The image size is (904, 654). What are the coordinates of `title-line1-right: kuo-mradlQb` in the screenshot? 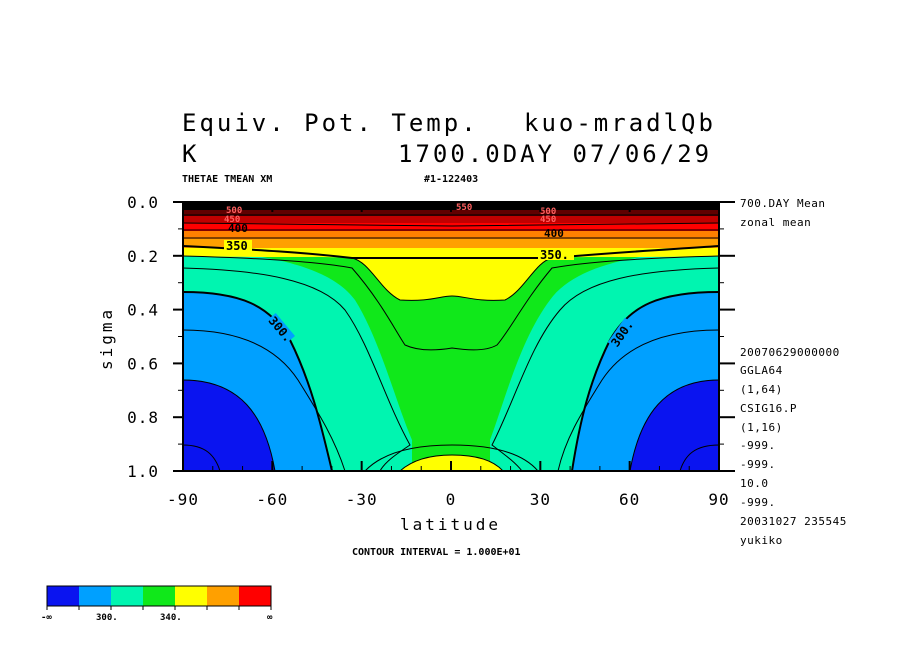 It's located at (620, 123).